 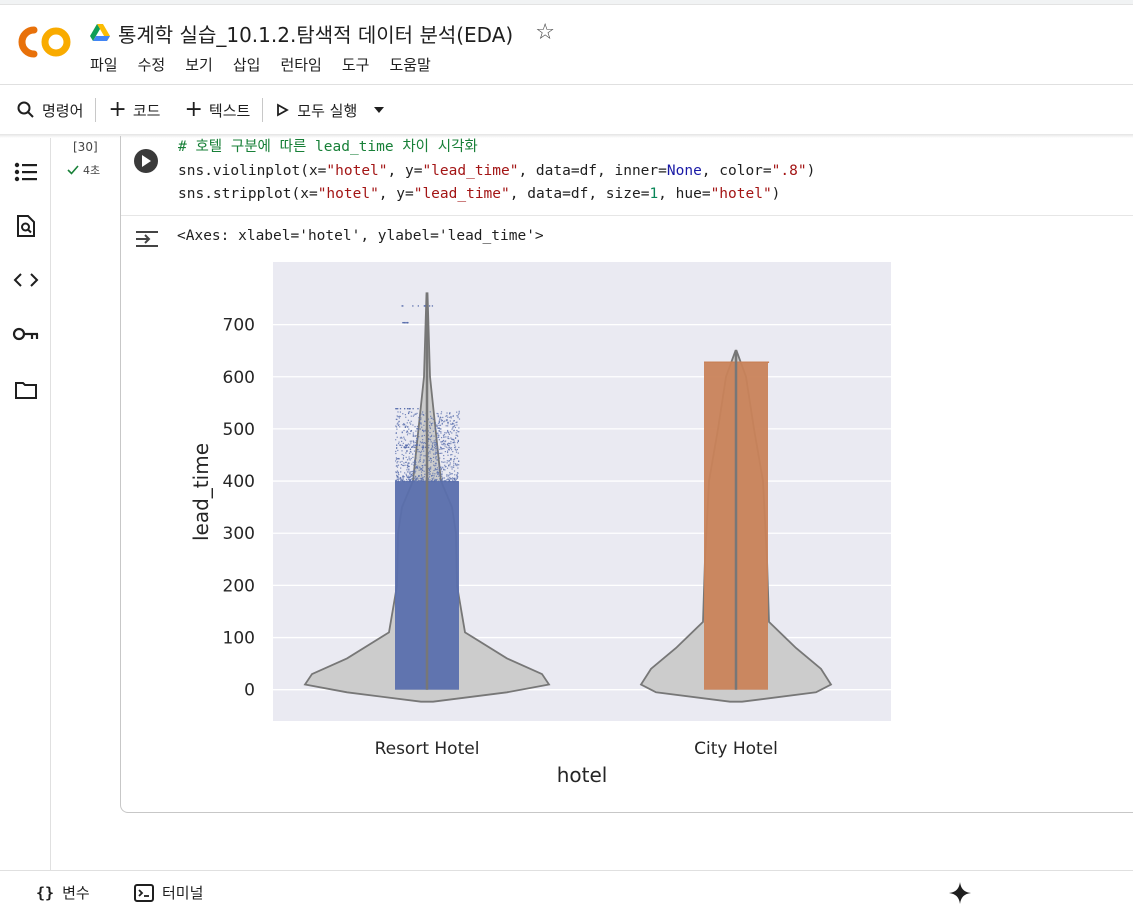 What do you see at coordinates (355, 65) in the screenshot?
I see `menu-tools: 도구` at bounding box center [355, 65].